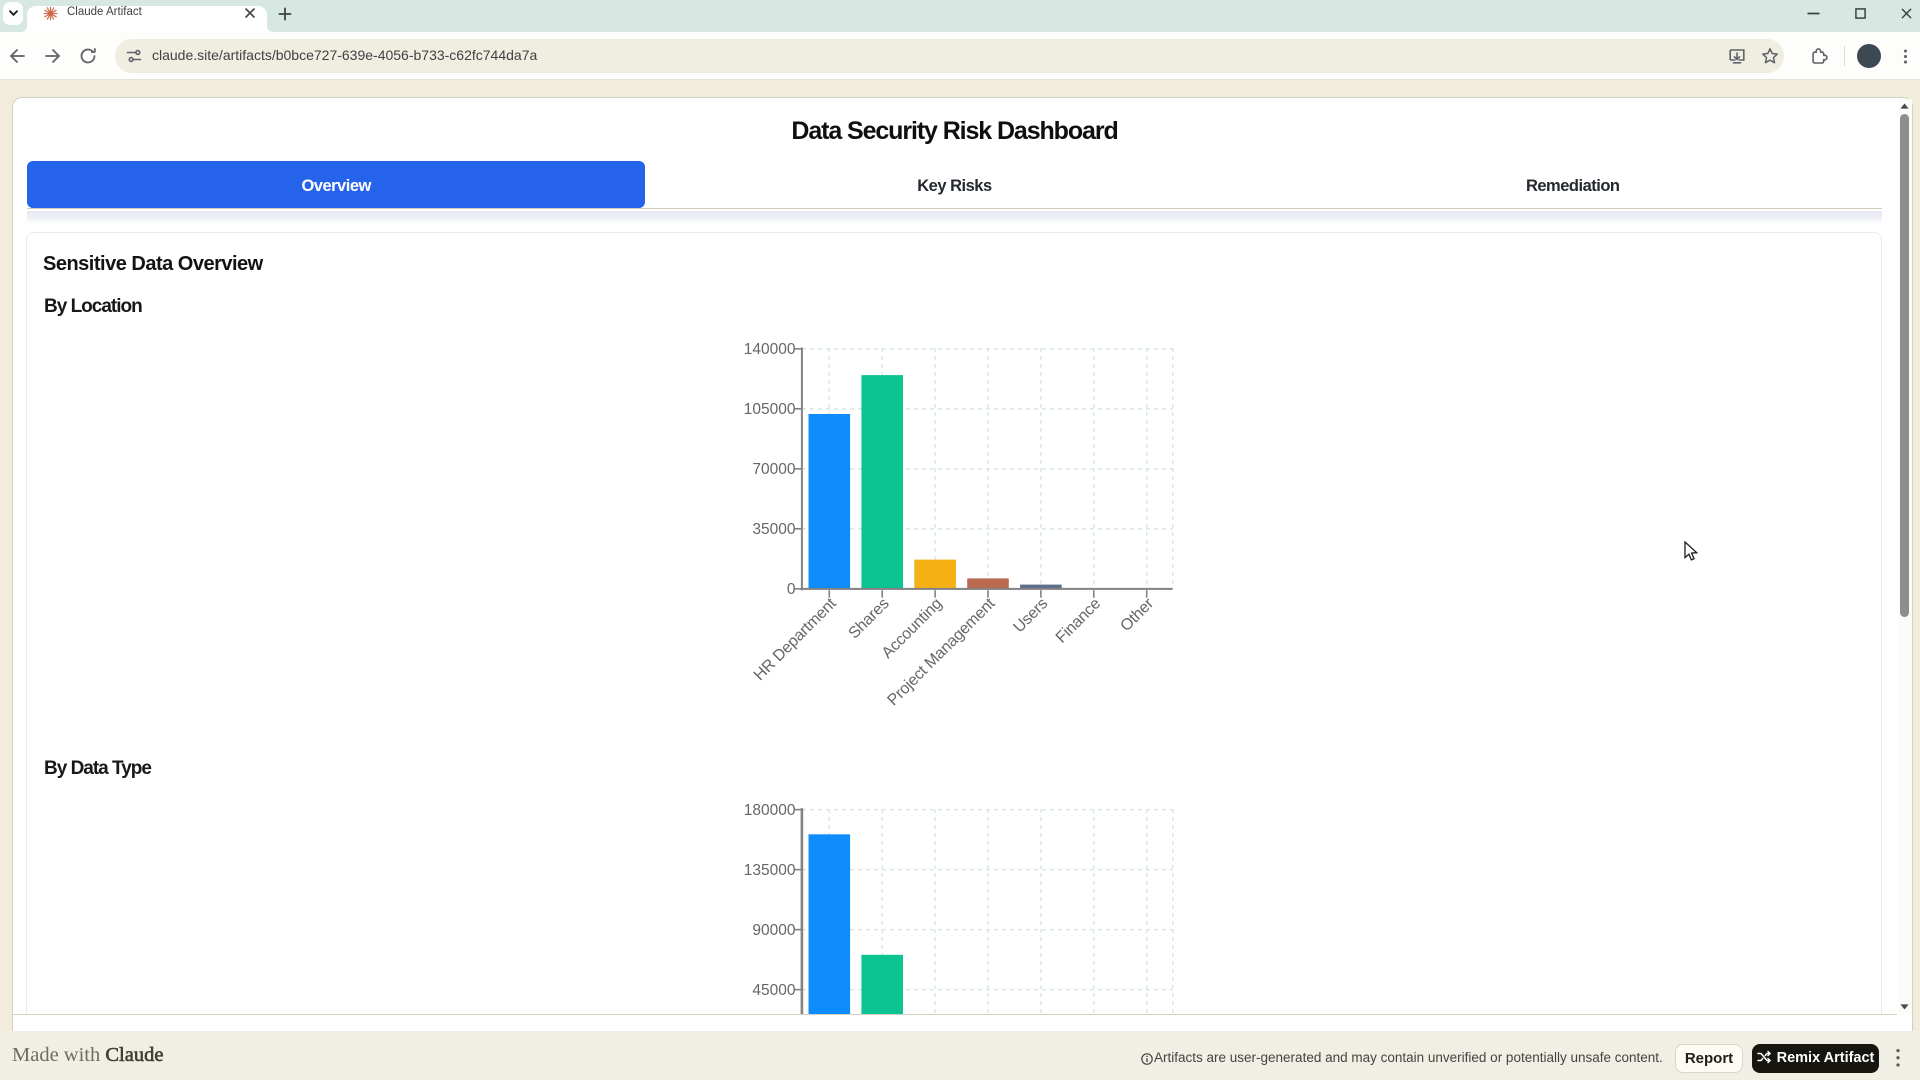  I want to click on svg-text: Finance, so click(1078, 620).